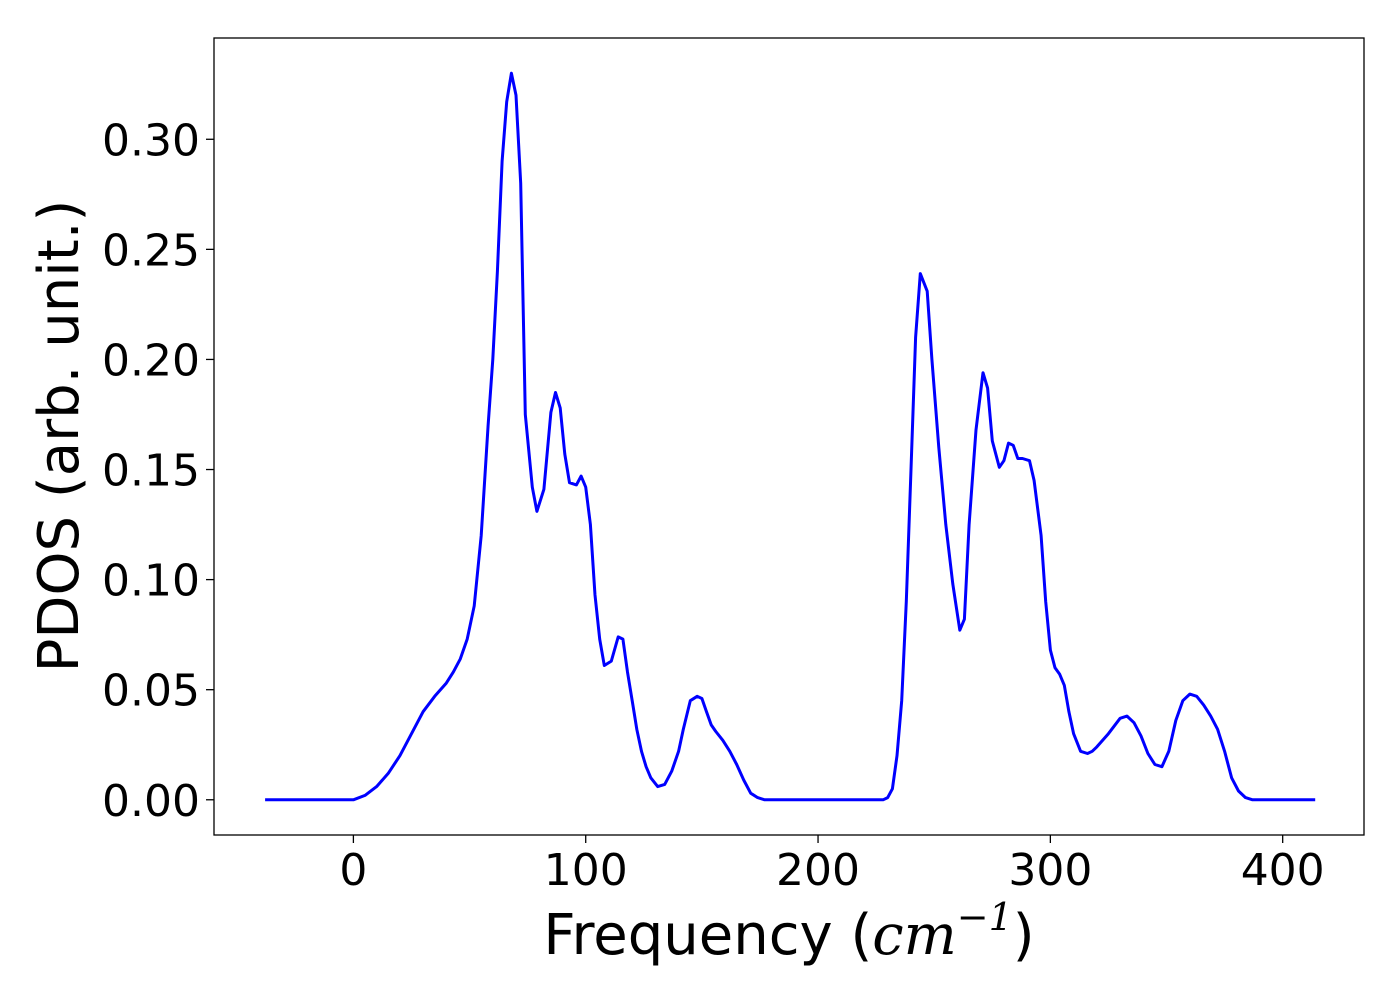 Image resolution: width=1400 pixels, height=1000 pixels. What do you see at coordinates (151, 471) in the screenshot?
I see `y-tick-label: 0.15` at bounding box center [151, 471].